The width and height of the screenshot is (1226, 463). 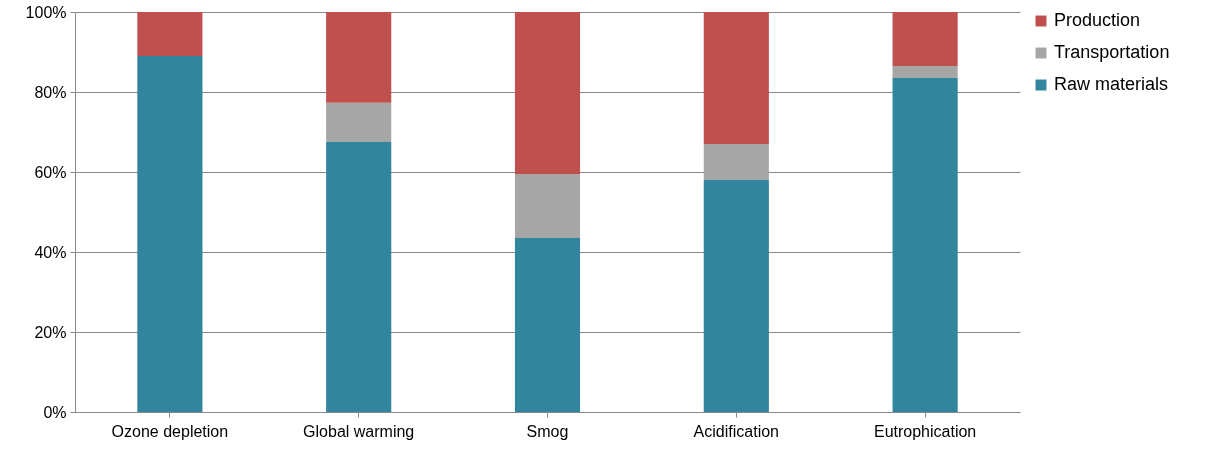 What do you see at coordinates (50, 172) in the screenshot?
I see `y-tick-label: 60%` at bounding box center [50, 172].